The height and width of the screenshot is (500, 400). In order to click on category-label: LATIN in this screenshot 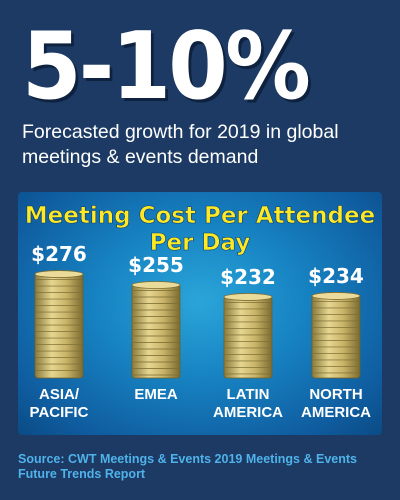, I will do `click(247, 394)`.